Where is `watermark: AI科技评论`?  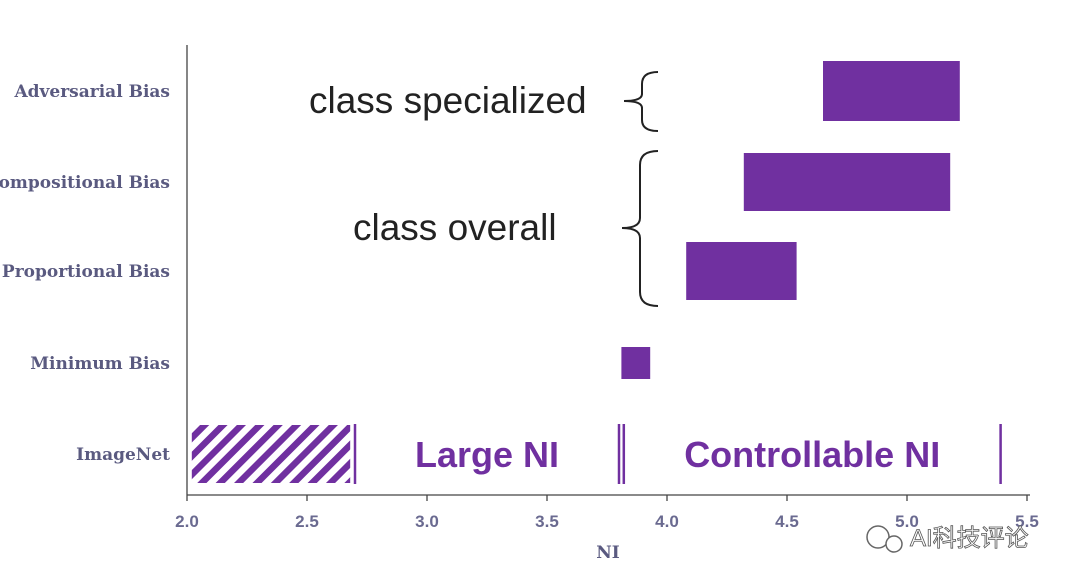 watermark: AI科技评论 is located at coordinates (947, 539).